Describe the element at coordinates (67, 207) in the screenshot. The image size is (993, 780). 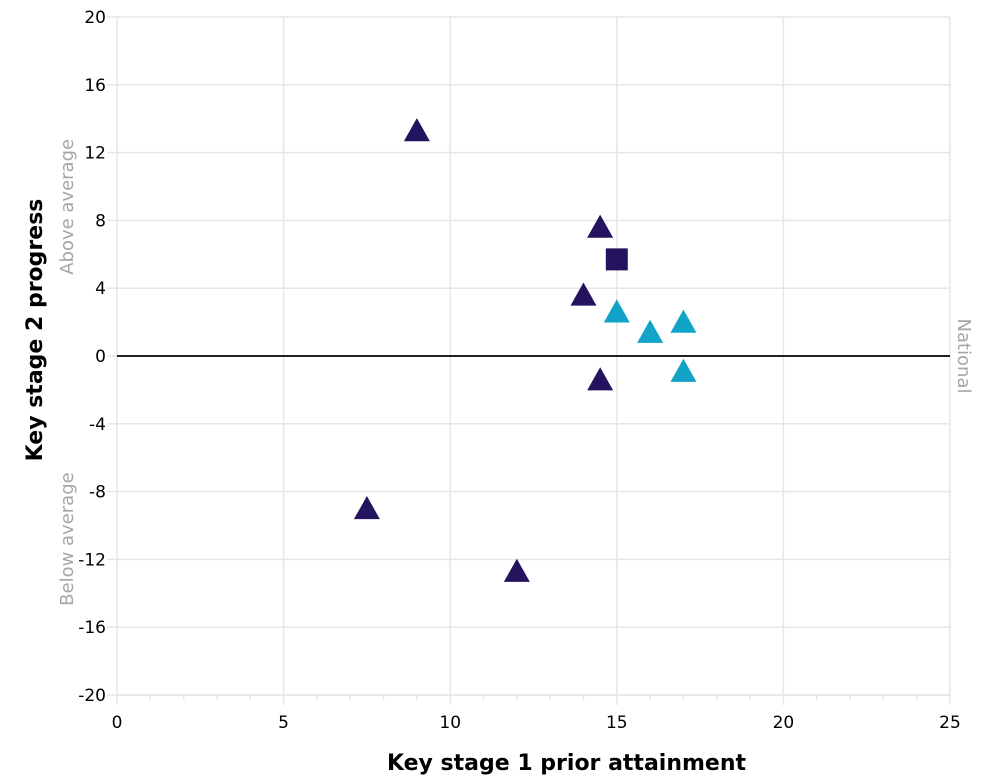
I see `above-average-label: Above average` at that location.